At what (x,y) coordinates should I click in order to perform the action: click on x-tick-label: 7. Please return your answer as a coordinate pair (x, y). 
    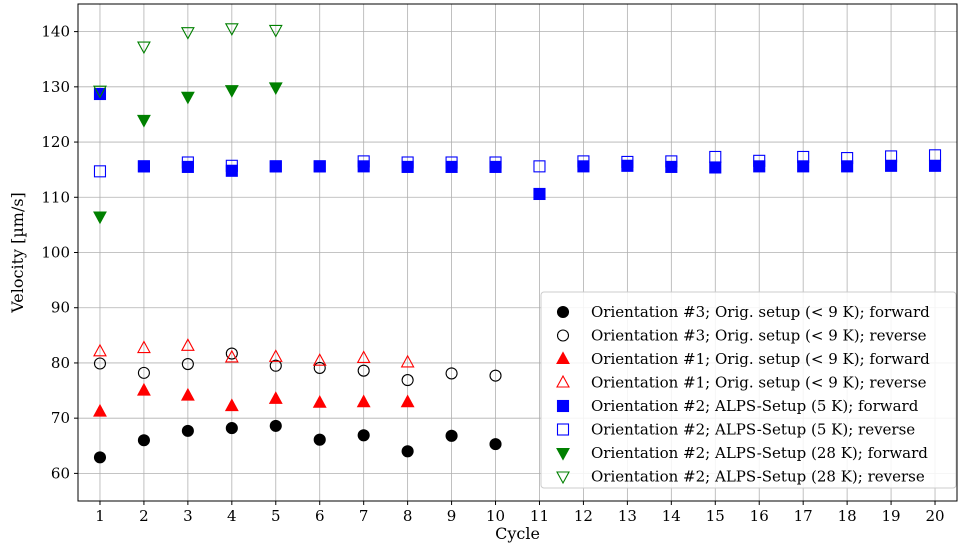
    Looking at the image, I should click on (364, 516).